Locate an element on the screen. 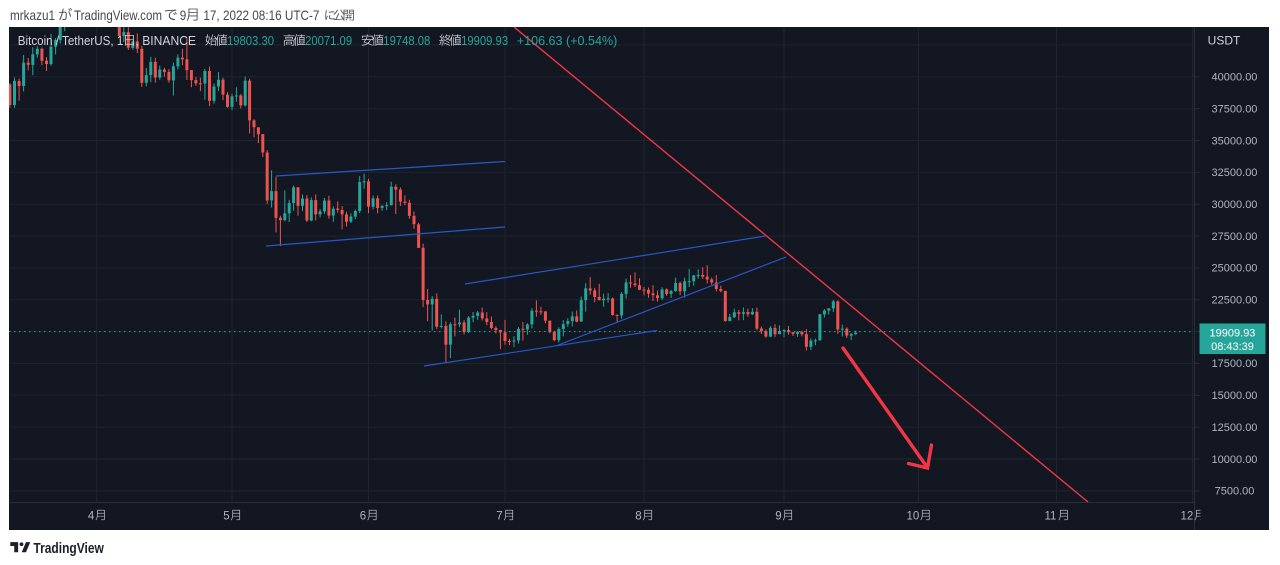  svg-text: 17500.00 is located at coordinates (1235, 364).